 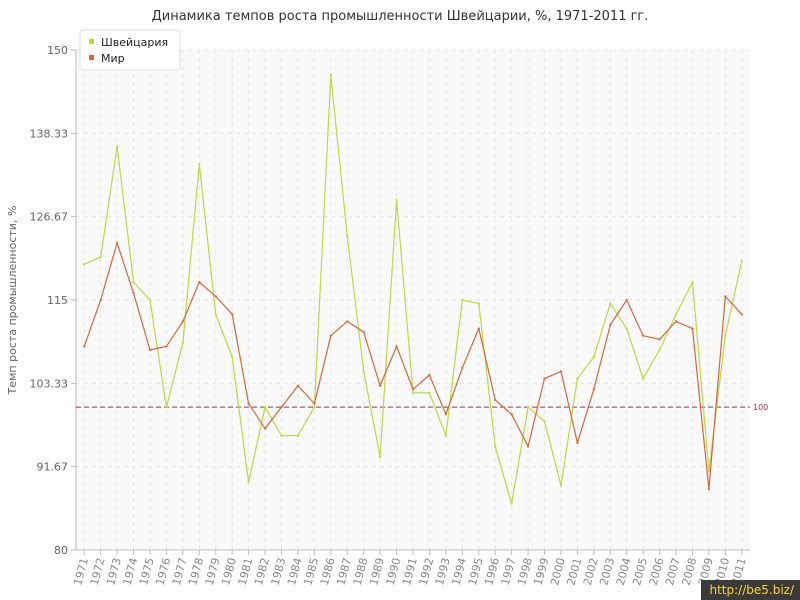 What do you see at coordinates (49, 383) in the screenshot?
I see `y-tick-label: 103.33` at bounding box center [49, 383].